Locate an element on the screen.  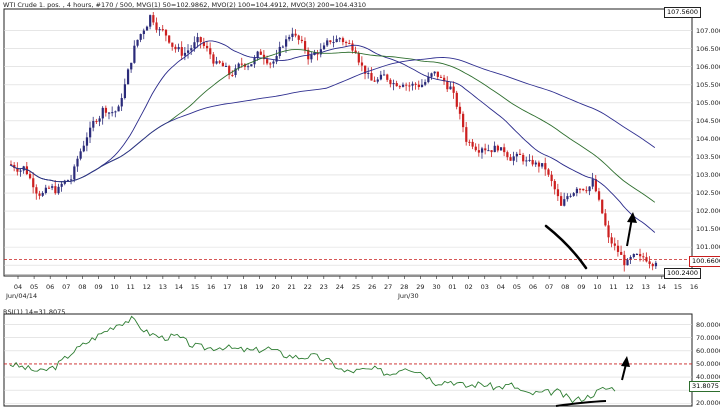
time-tick-label: 30 is located at coordinates (436, 287).